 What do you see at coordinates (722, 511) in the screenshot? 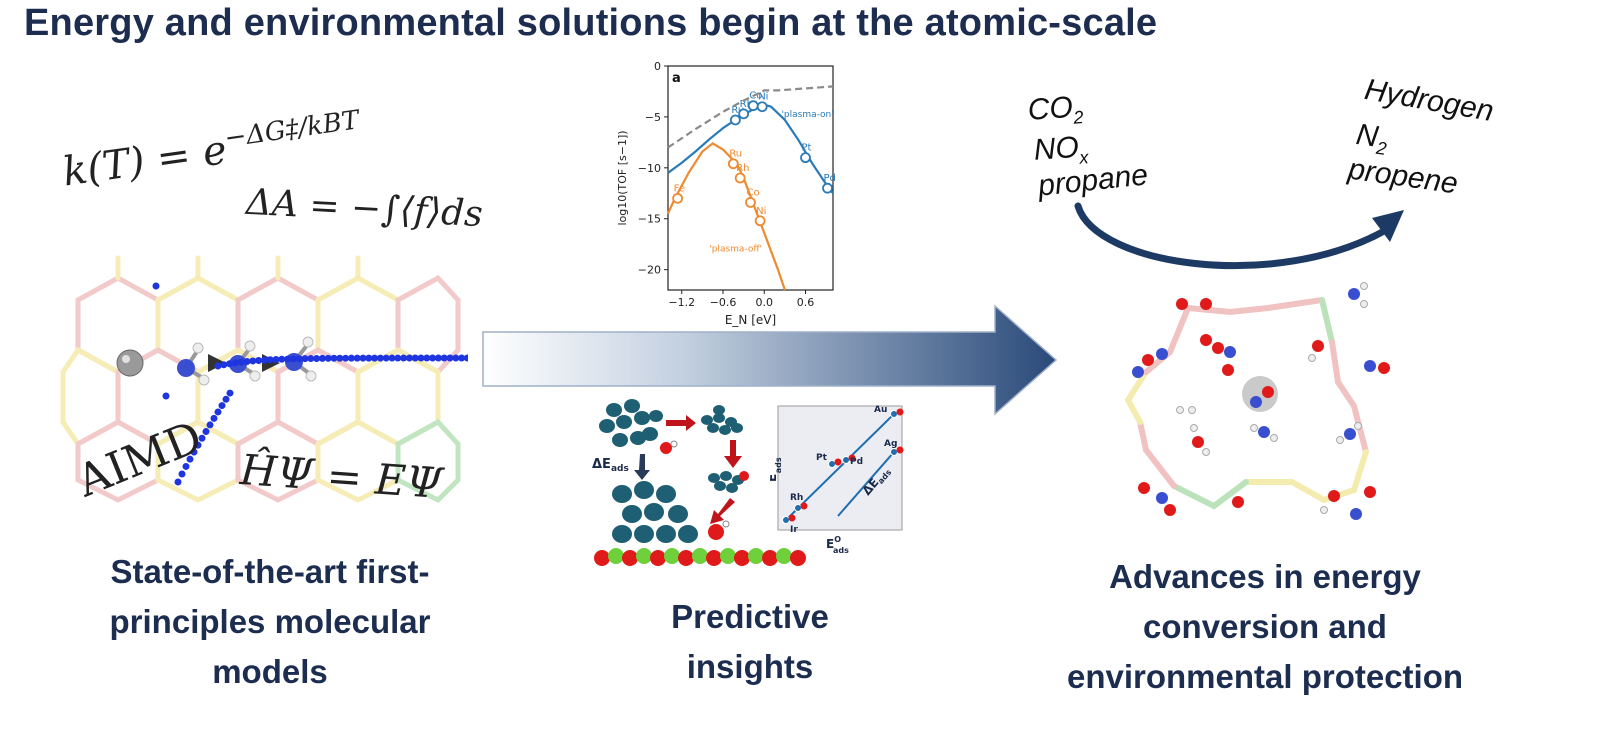
I see `process-arrow` at bounding box center [722, 511].